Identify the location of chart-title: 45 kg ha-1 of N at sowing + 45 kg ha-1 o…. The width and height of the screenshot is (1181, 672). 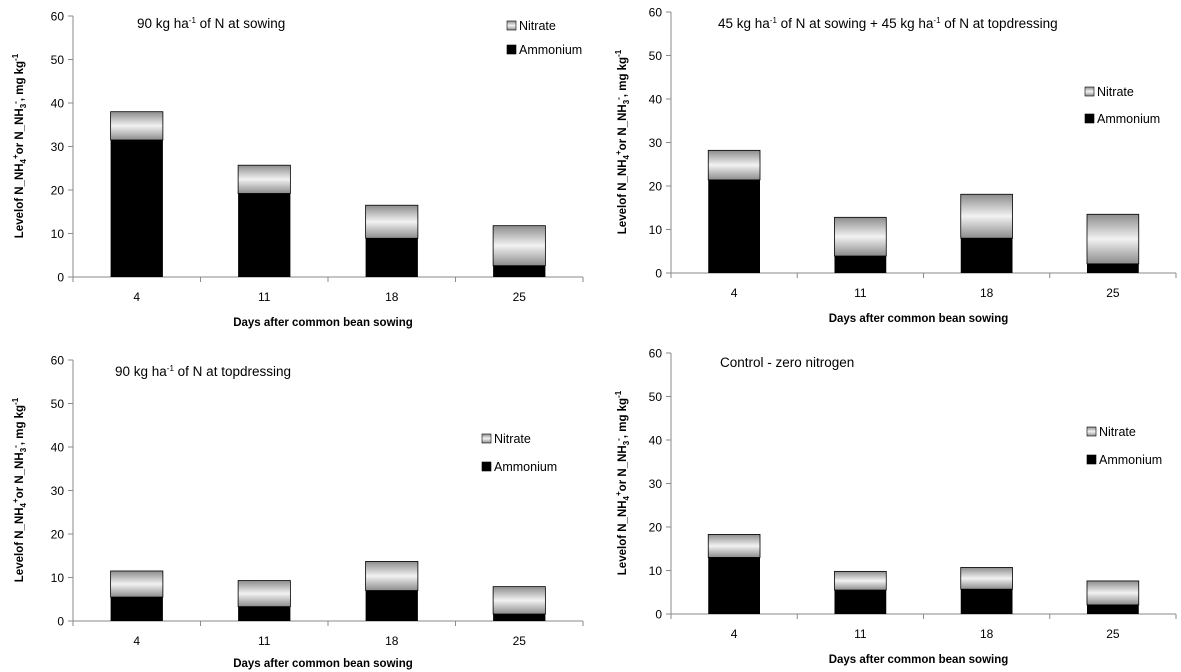
(888, 23).